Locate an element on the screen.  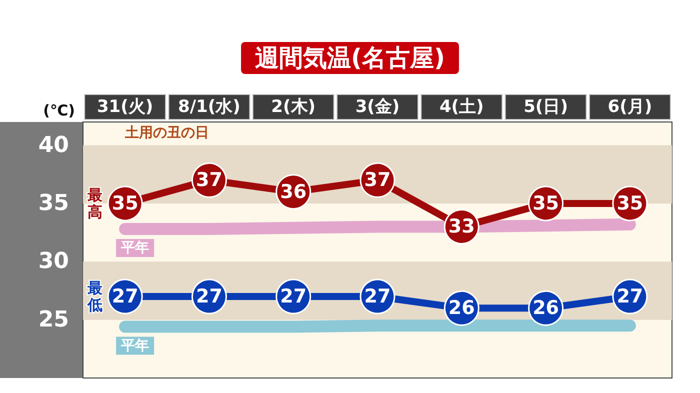
y-tick-label: 30 is located at coordinates (53, 261).